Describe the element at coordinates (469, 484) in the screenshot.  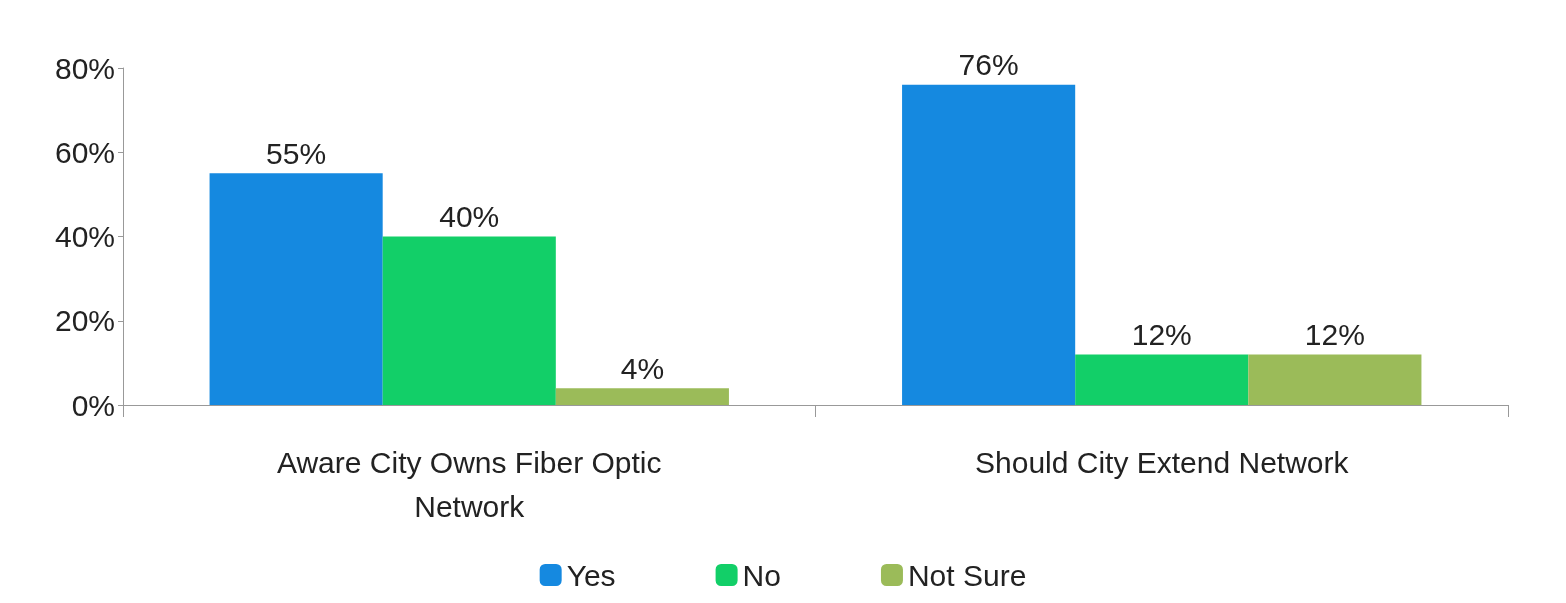
I see `x-tick-label: Aware City Owns Fiber Optic Network` at that location.